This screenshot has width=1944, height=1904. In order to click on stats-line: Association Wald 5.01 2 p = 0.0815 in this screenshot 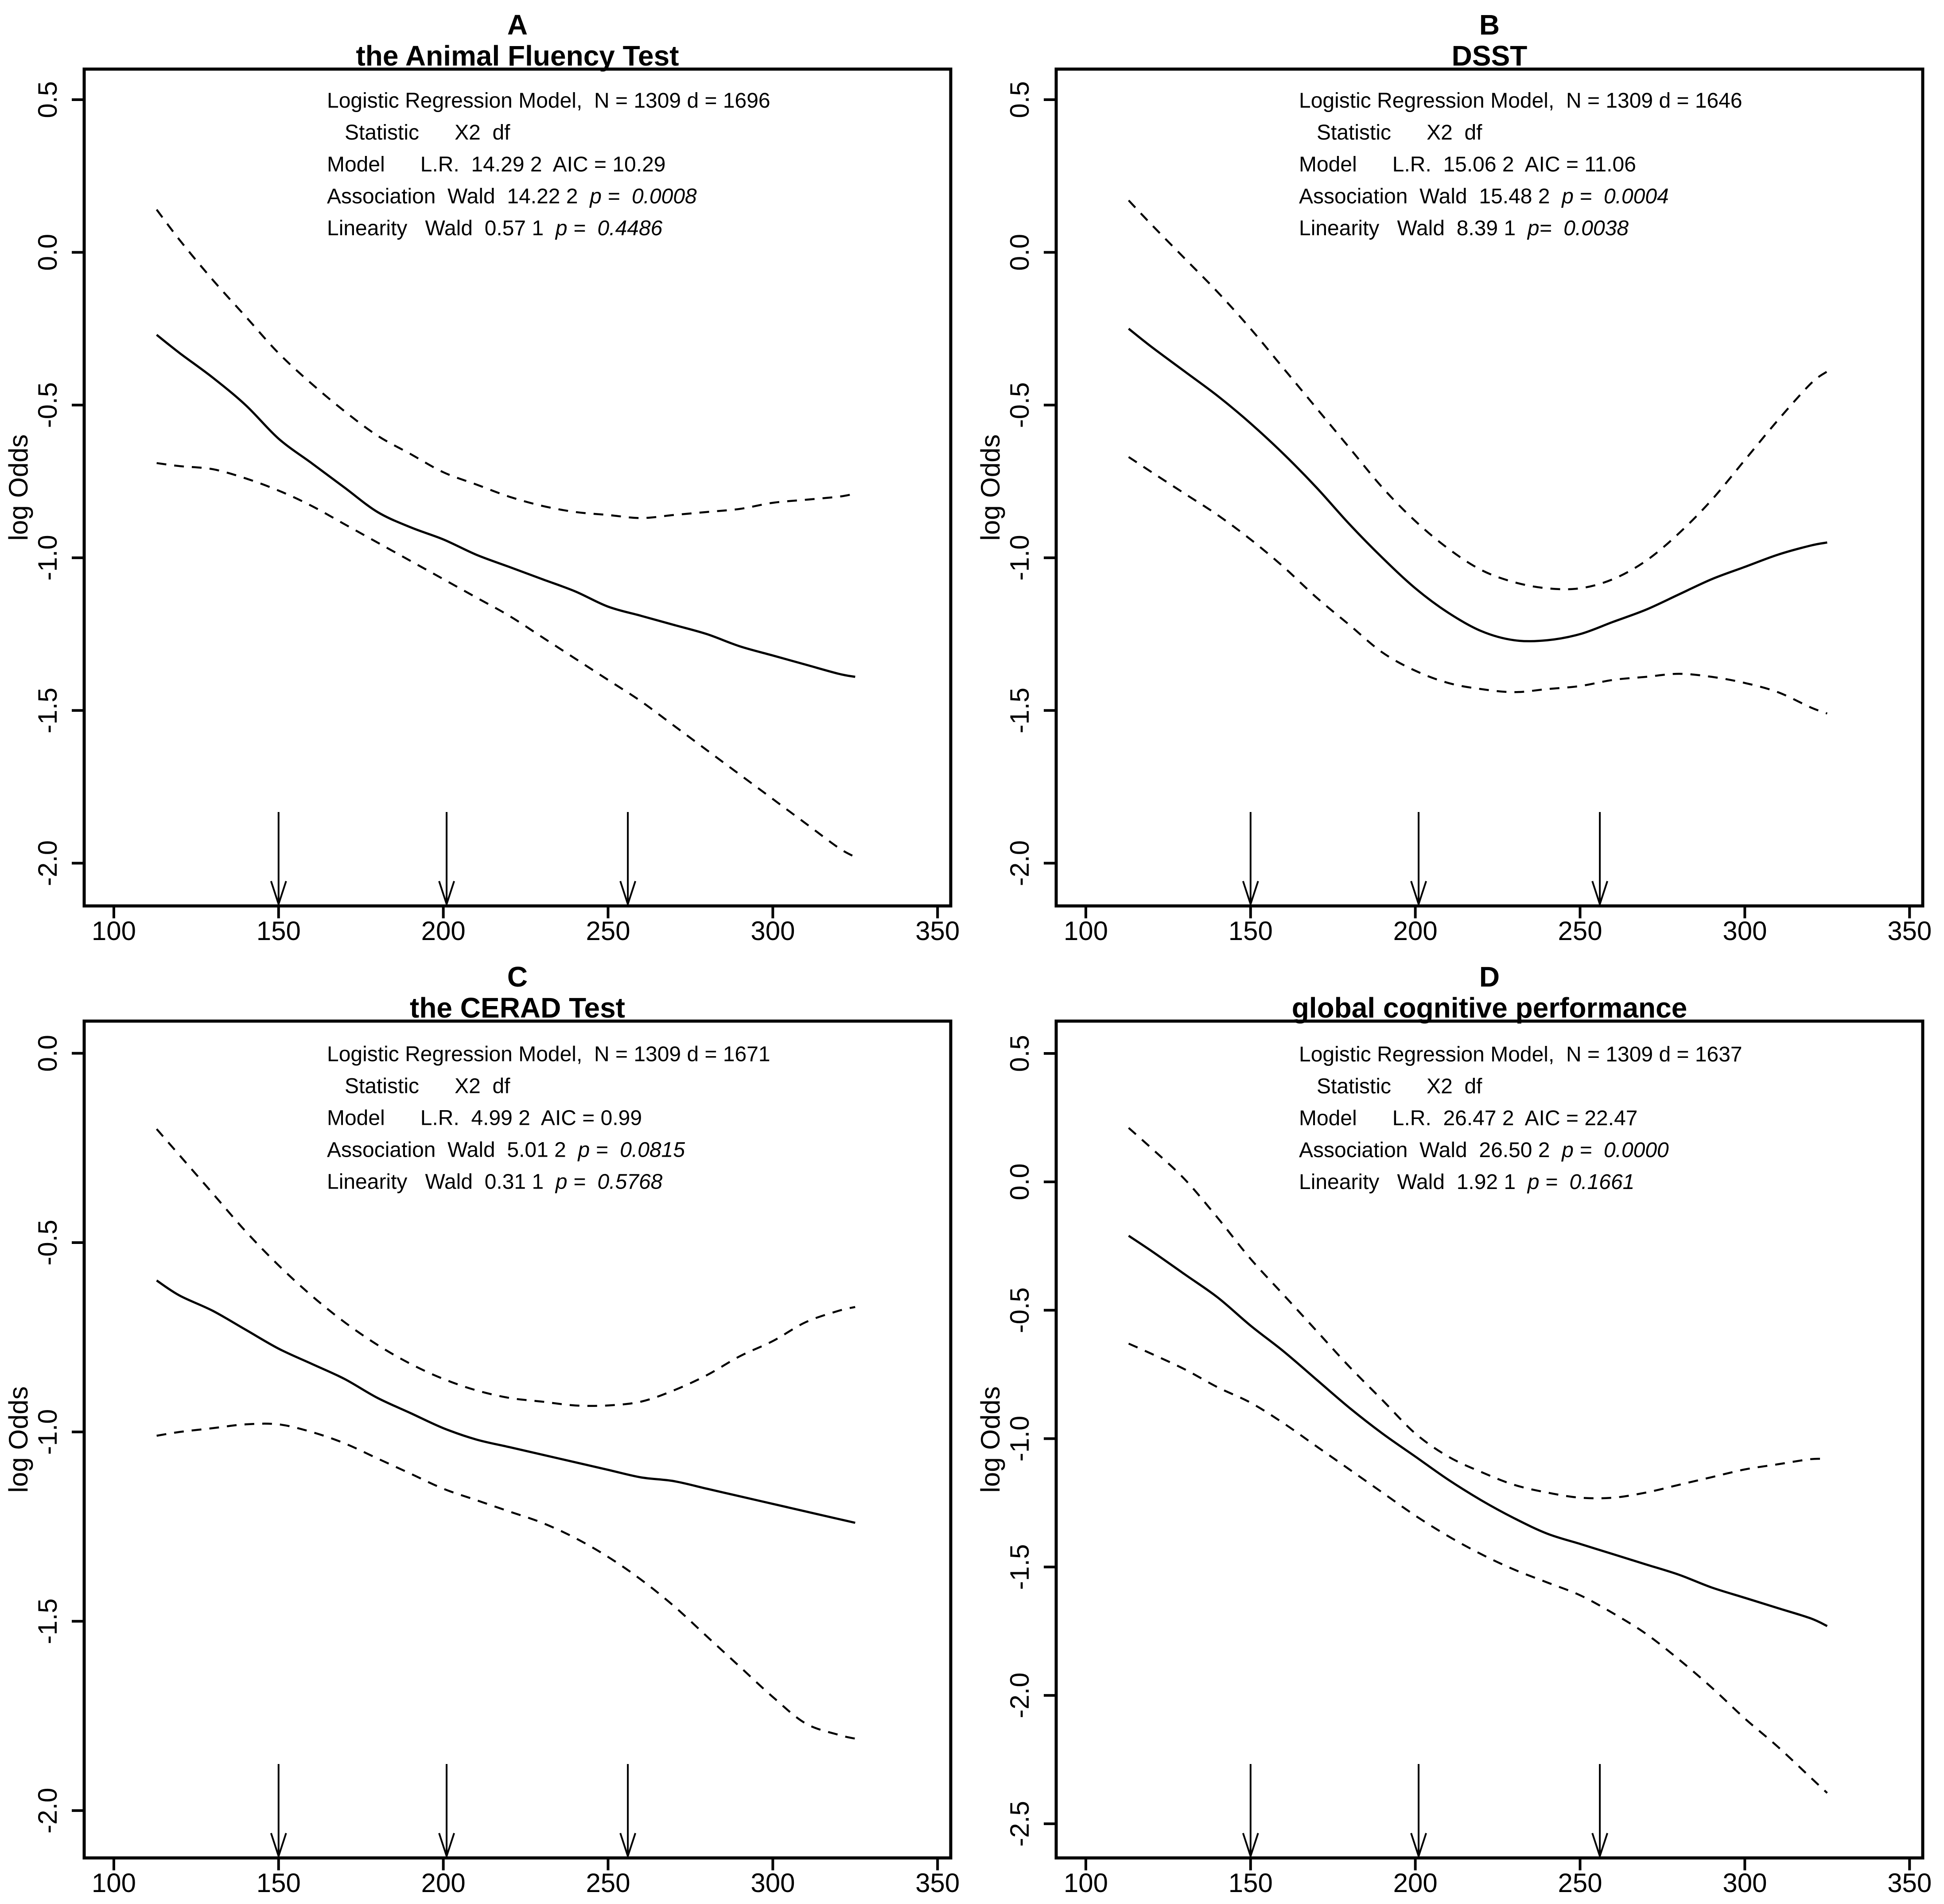, I will do `click(506, 1150)`.